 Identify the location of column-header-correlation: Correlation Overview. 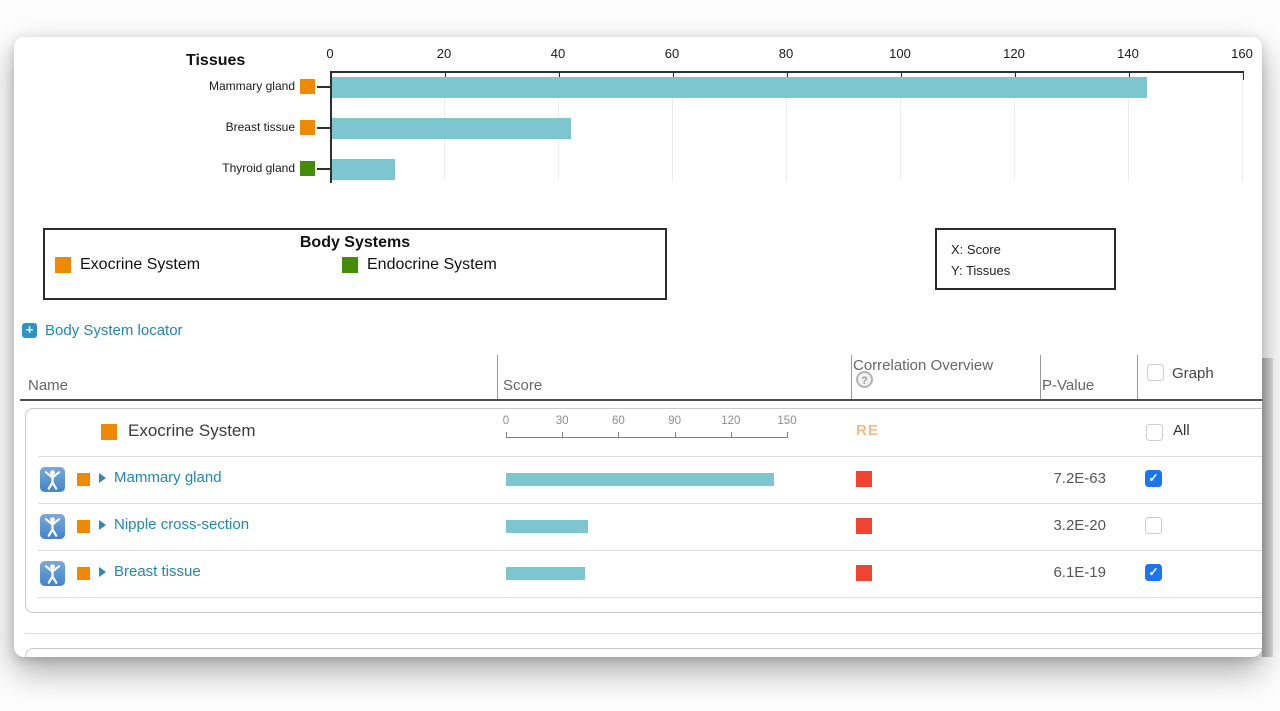
(923, 365).